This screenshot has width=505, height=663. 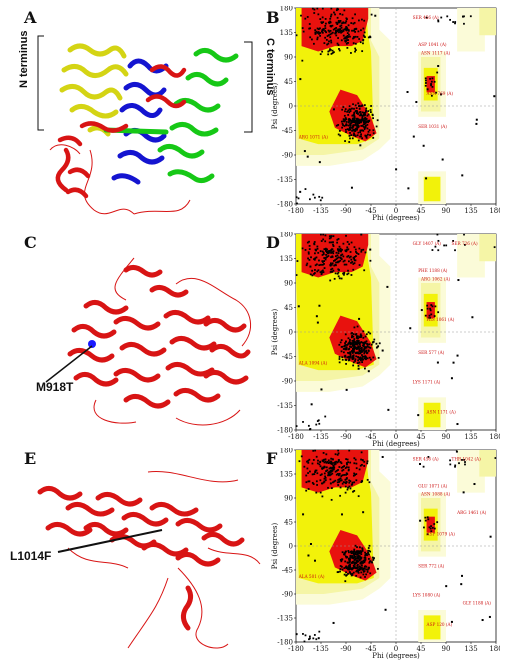 What do you see at coordinates (396, 656) in the screenshot?
I see `x-axis-label: Phi (degrees)` at bounding box center [396, 656].